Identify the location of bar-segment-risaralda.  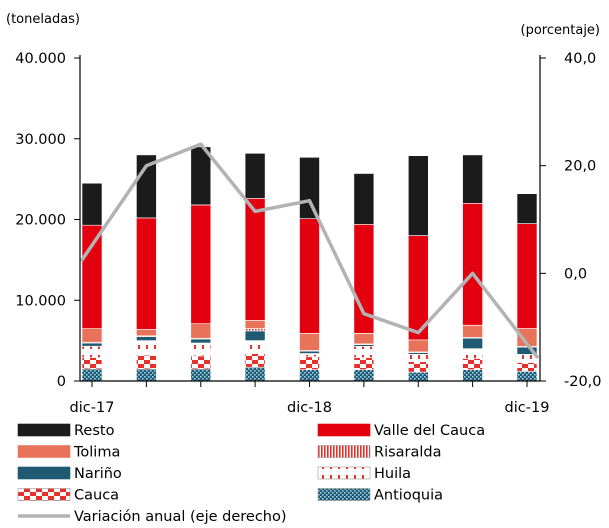
(255, 330).